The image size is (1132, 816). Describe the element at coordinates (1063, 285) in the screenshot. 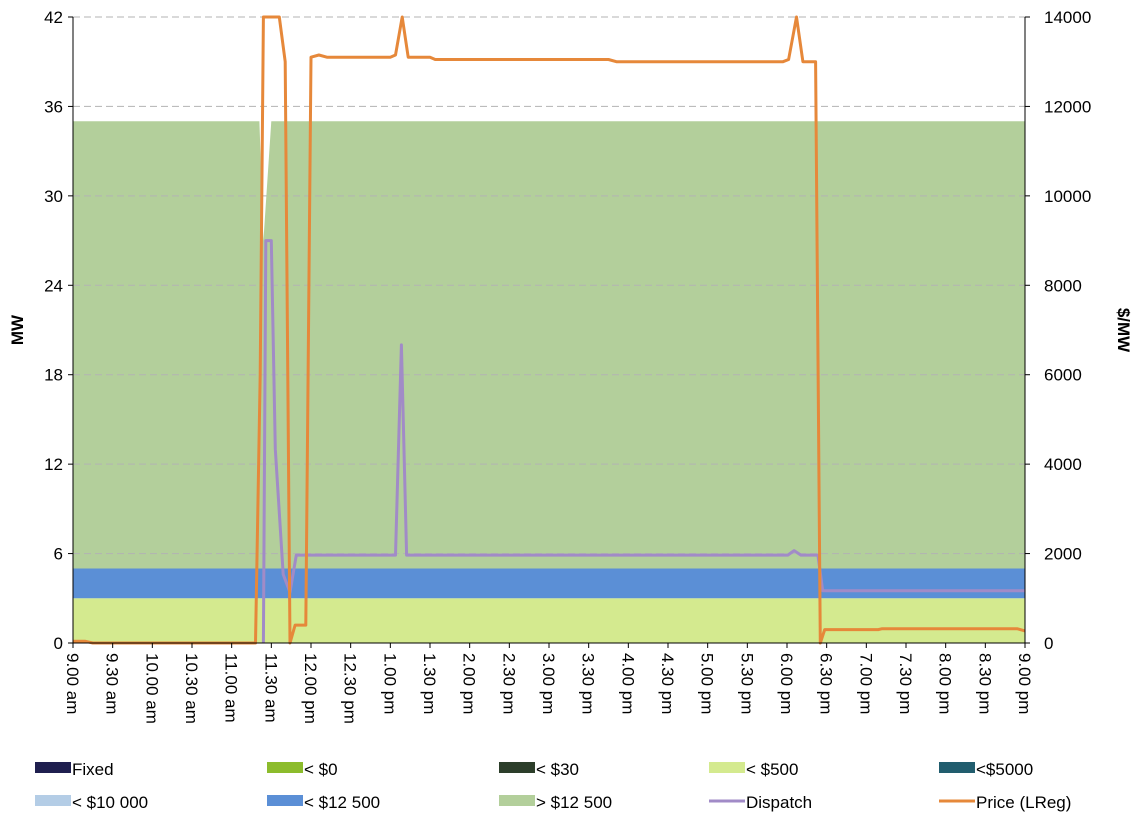

I see `y2-tick-label: 8000` at that location.